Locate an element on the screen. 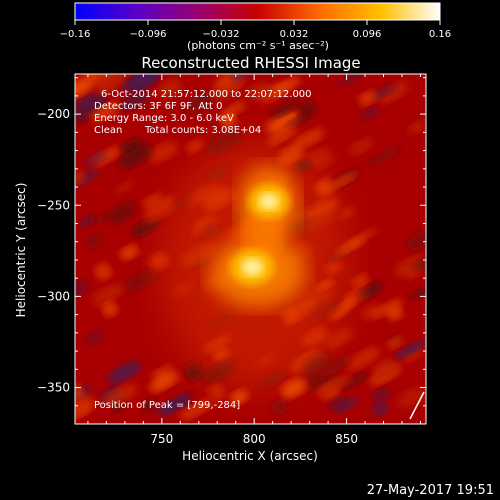 The height and width of the screenshot is (500, 500). colorbar-tick-label: −0.032 is located at coordinates (220, 34).